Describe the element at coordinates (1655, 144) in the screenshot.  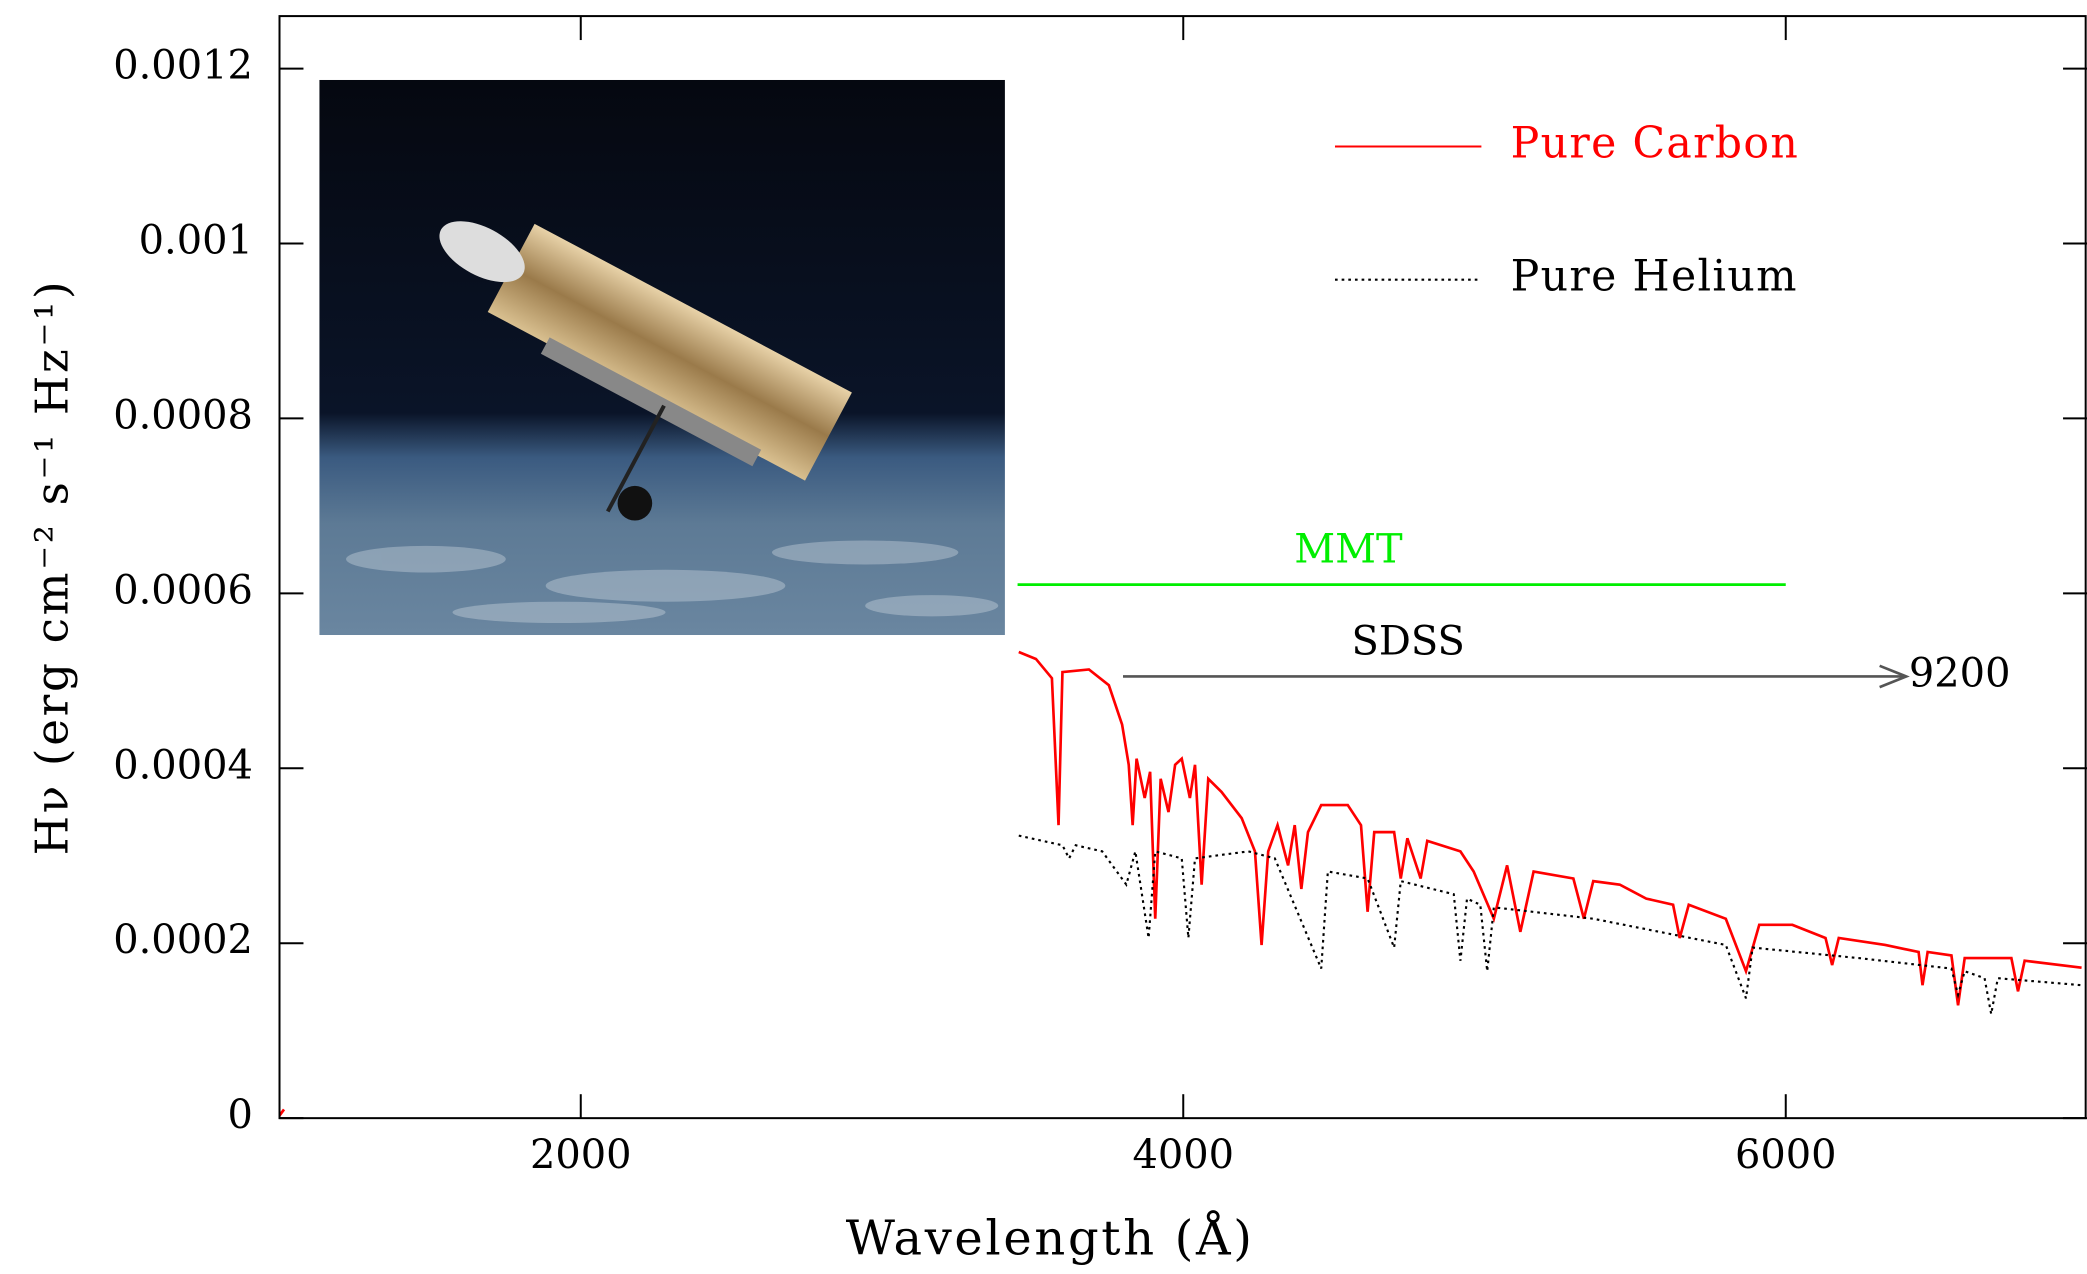
I see `legend-label: Pure Carbon` at that location.